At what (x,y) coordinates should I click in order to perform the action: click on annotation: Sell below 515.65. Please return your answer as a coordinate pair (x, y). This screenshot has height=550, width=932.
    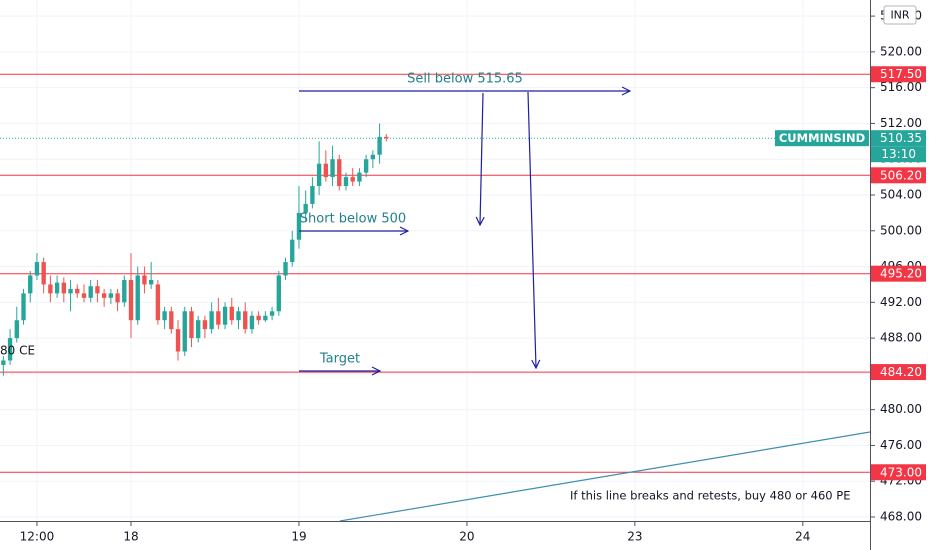
    Looking at the image, I should click on (465, 79).